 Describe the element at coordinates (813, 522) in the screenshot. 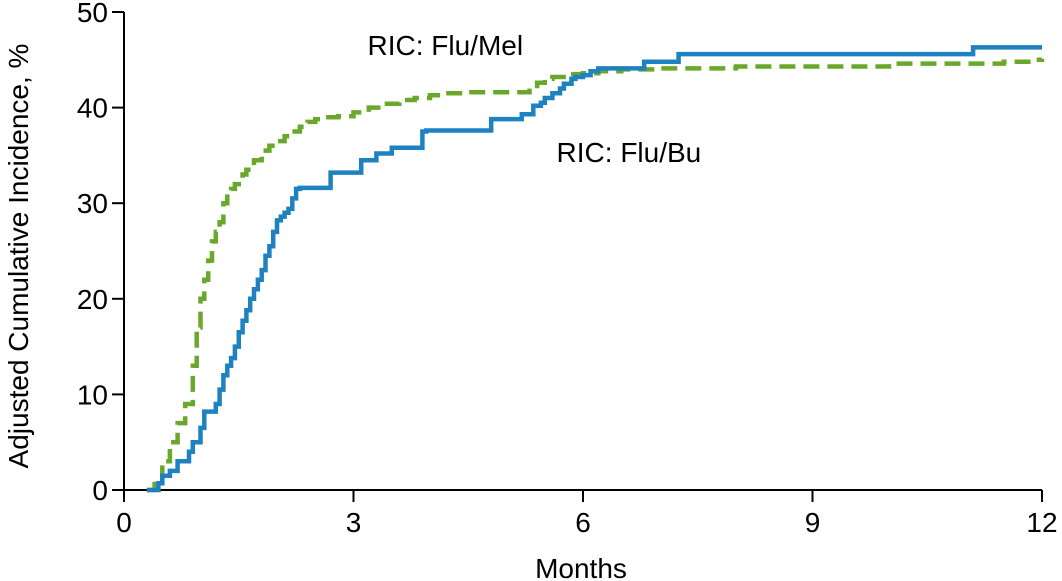

I see `x-tick-label: 9` at that location.